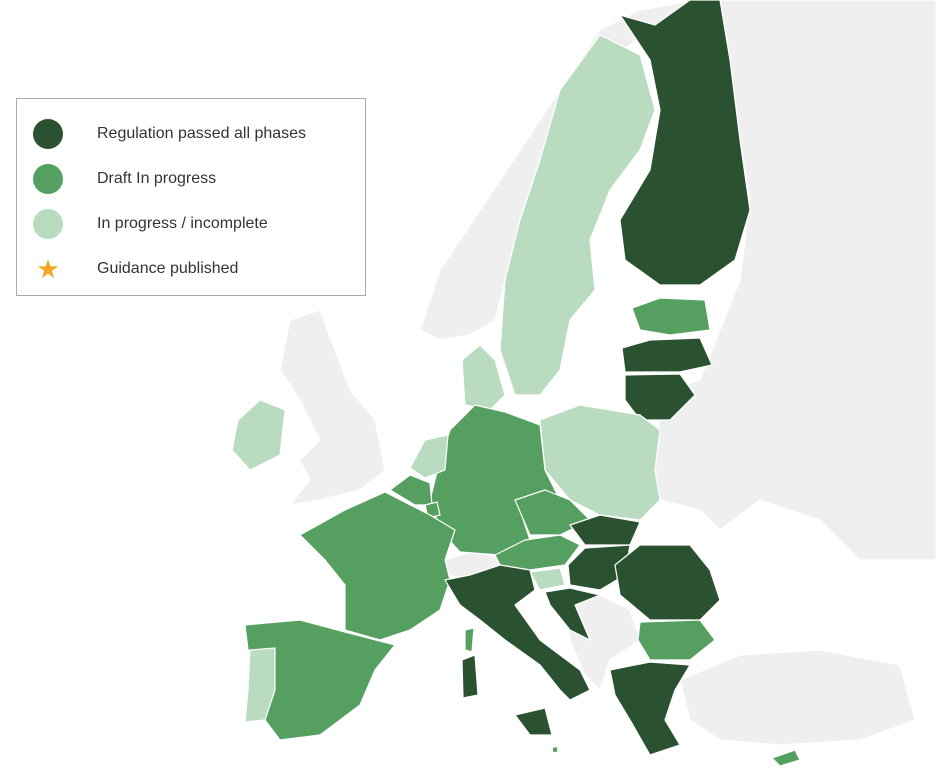 This screenshot has height=774, width=936. I want to click on country-france, so click(377, 566).